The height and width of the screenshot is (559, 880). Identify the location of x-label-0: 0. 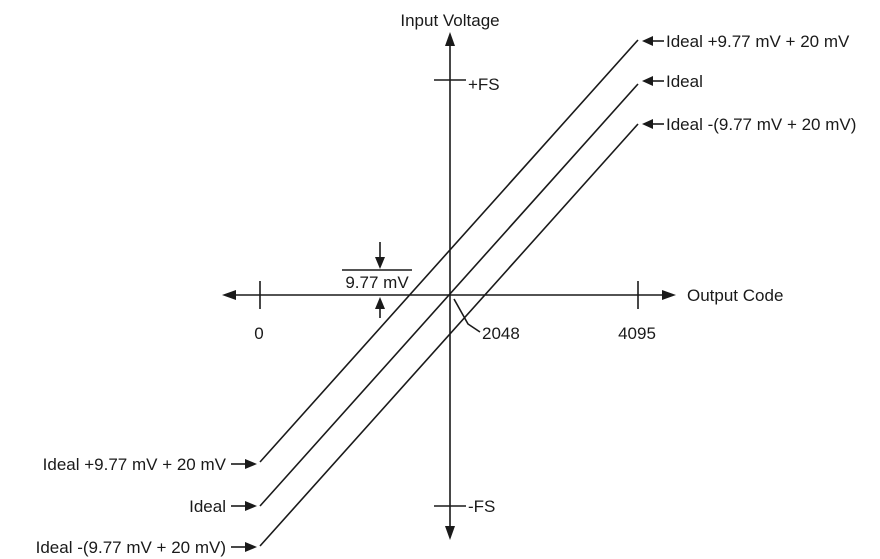
(258, 333).